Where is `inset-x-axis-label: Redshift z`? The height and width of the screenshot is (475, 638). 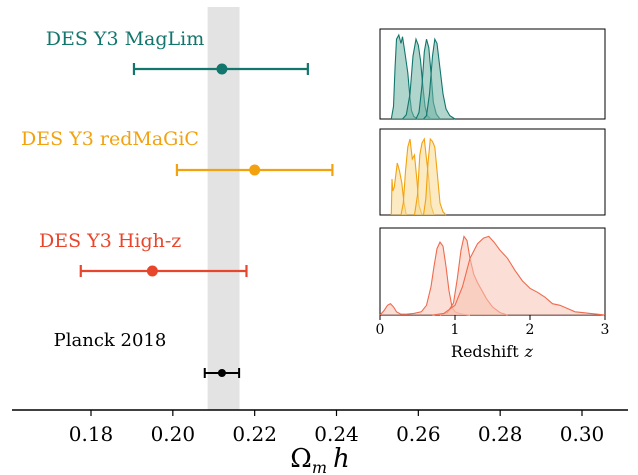 inset-x-axis-label: Redshift z is located at coordinates (492, 351).